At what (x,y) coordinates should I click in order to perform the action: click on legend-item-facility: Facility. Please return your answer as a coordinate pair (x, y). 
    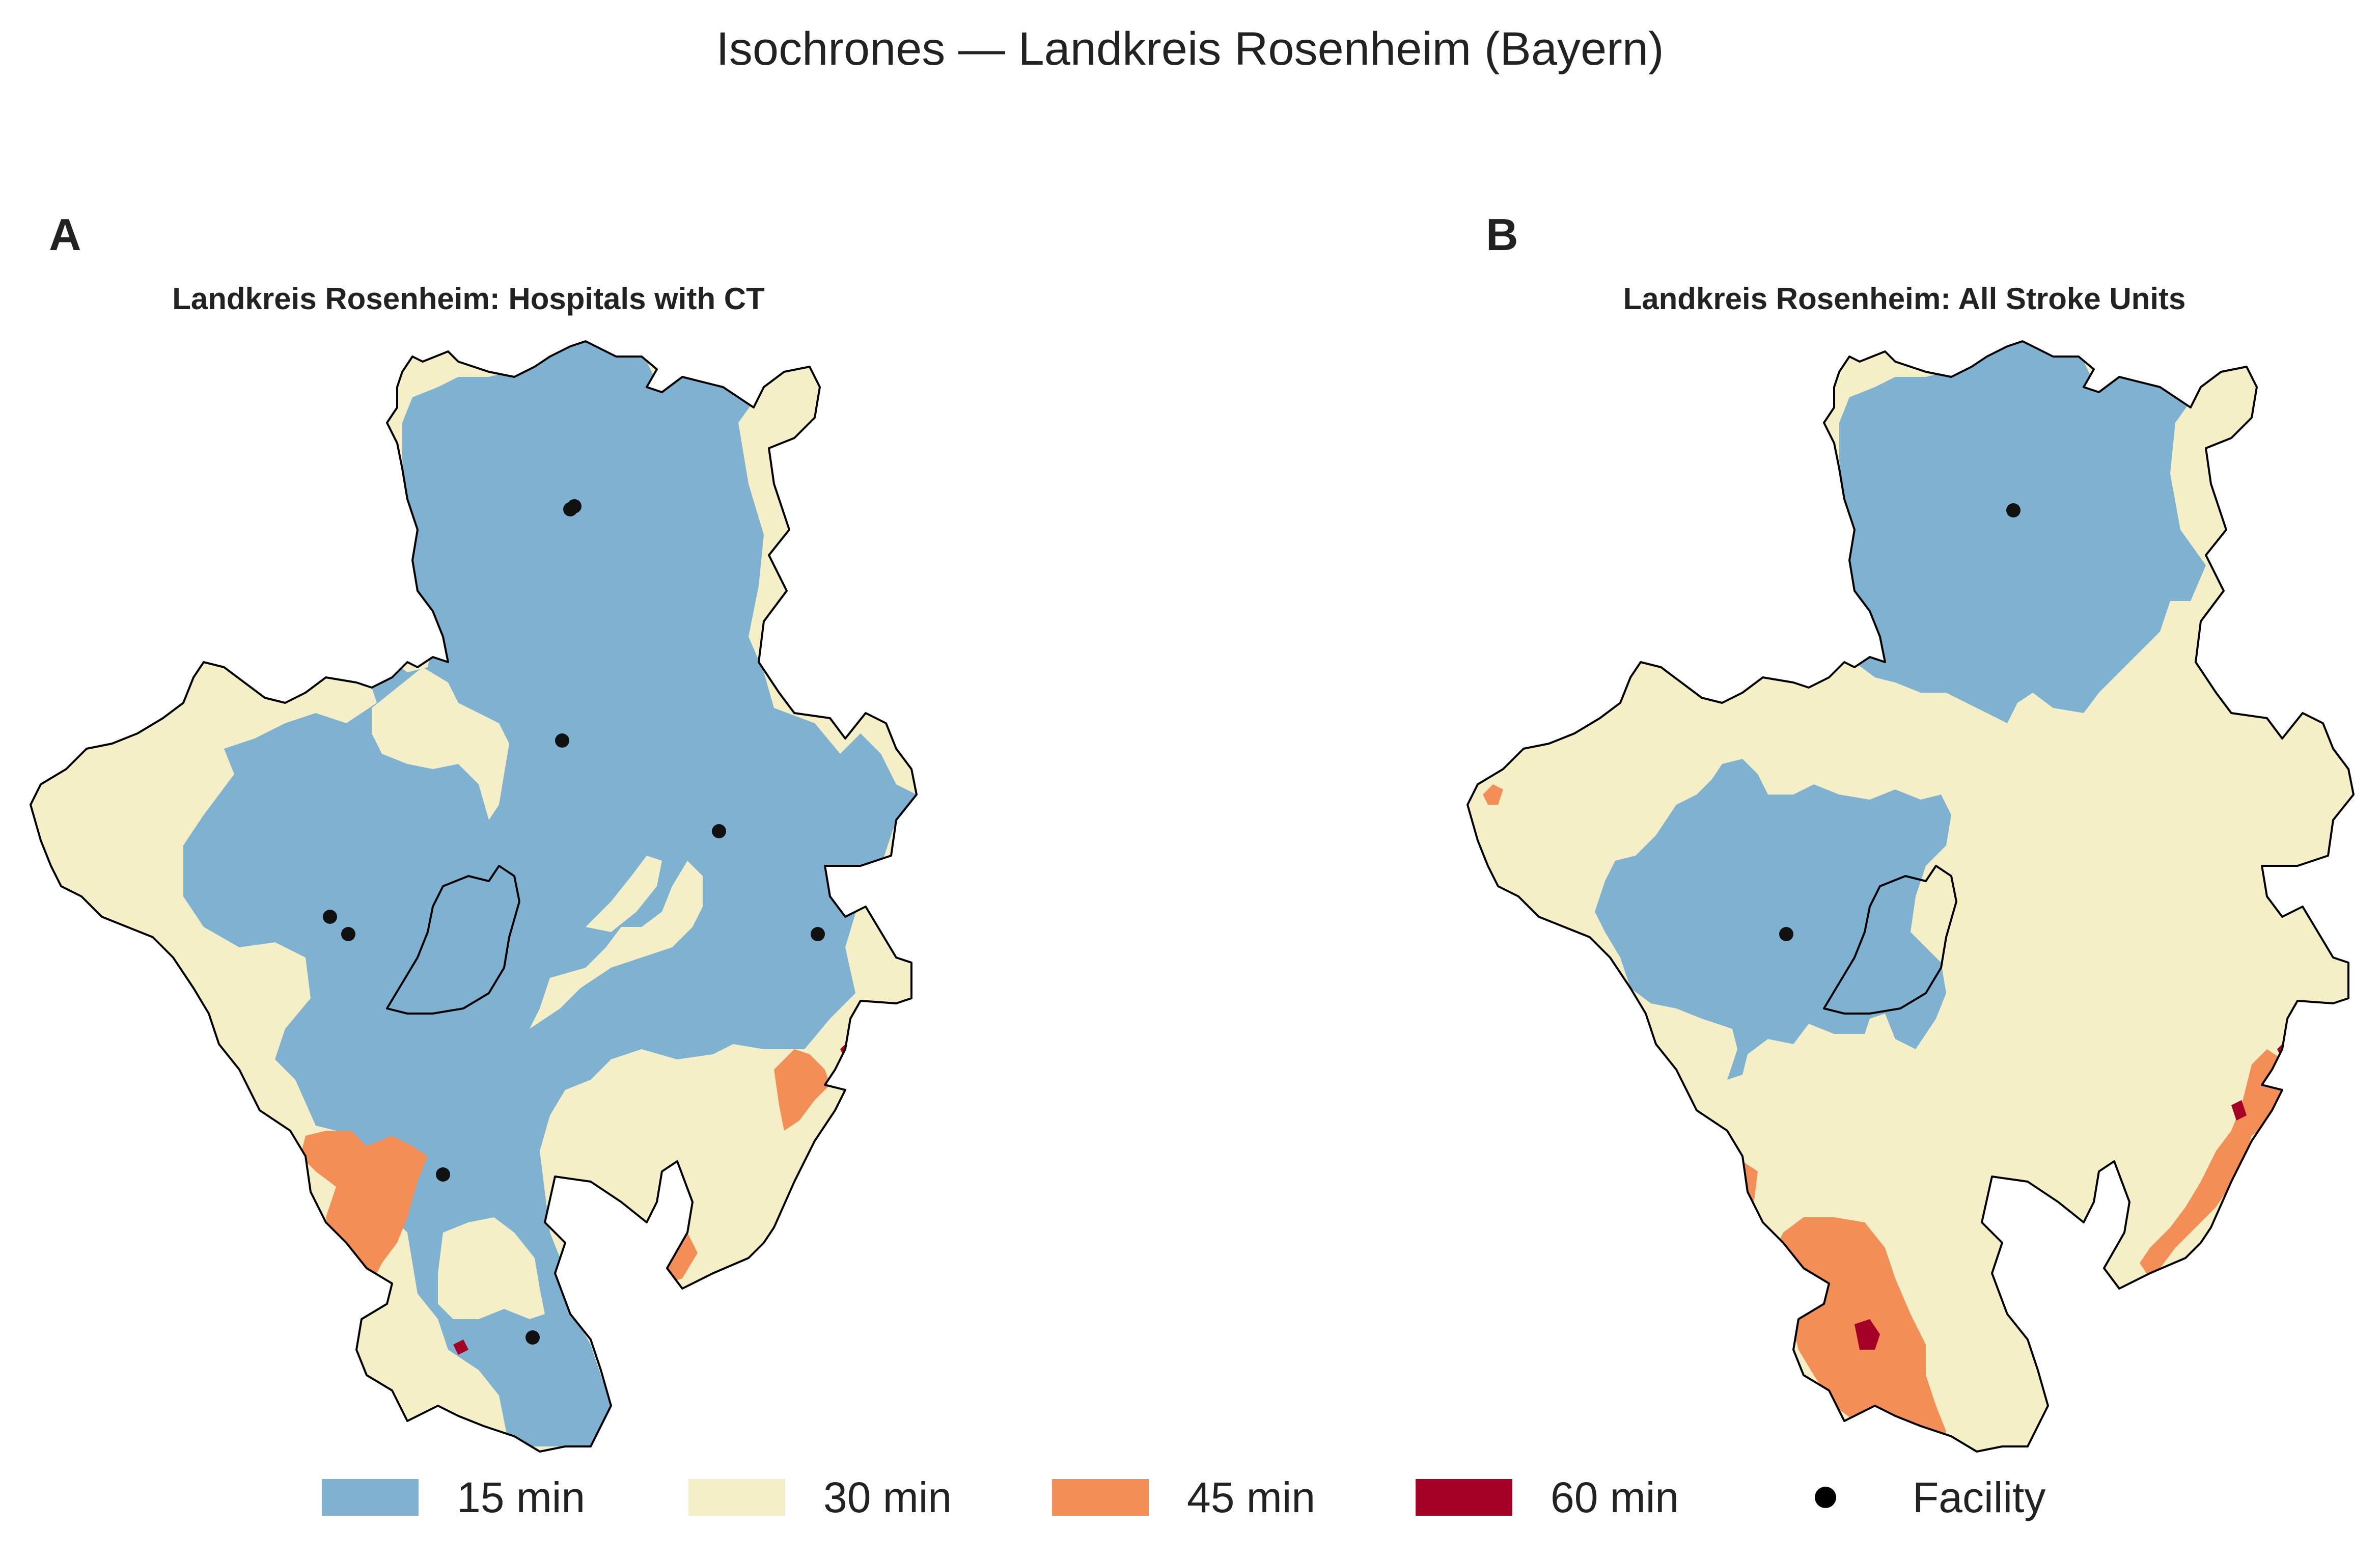
    Looking at the image, I should click on (1911, 1497).